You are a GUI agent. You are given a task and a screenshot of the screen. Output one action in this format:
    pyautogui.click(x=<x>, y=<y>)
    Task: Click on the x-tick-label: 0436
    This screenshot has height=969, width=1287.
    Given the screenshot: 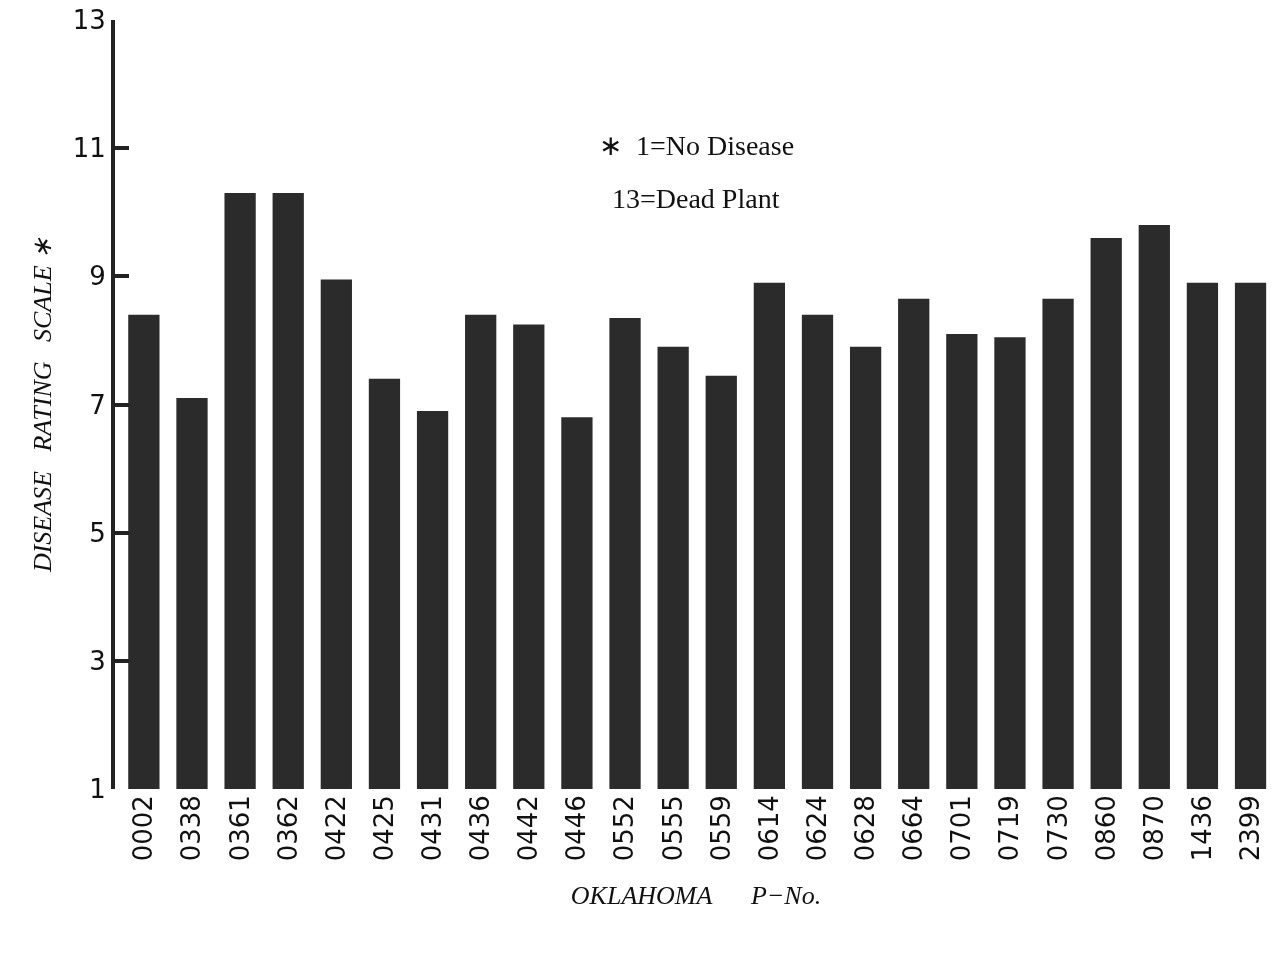 What is the action you would take?
    pyautogui.click(x=480, y=828)
    